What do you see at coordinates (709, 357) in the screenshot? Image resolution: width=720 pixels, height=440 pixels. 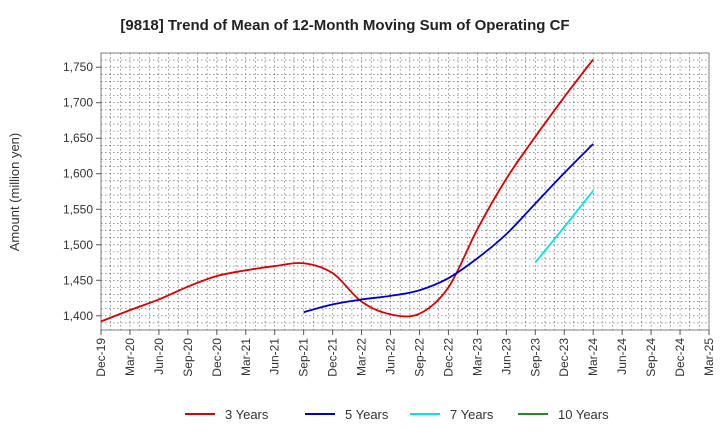 I see `x-tick-label: Mar-25` at bounding box center [709, 357].